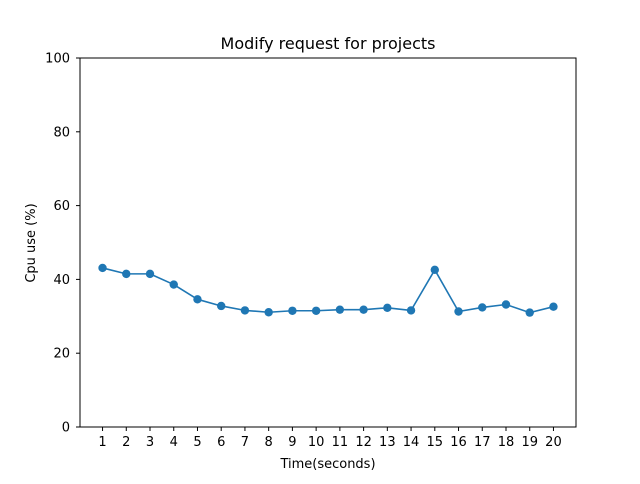 The width and height of the screenshot is (640, 484). I want to click on x-tick-label: 11, so click(340, 442).